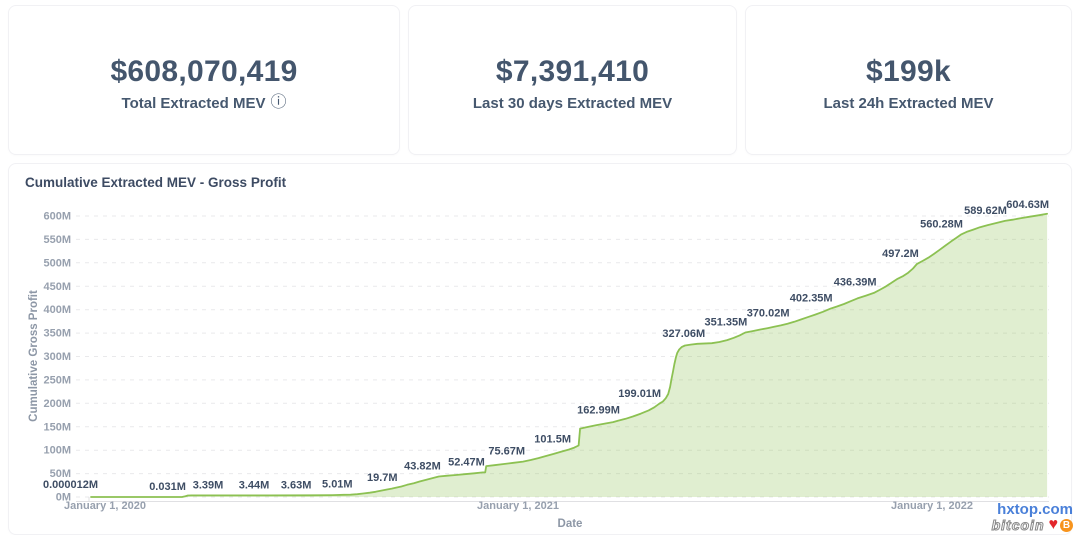 The image size is (1080, 535). What do you see at coordinates (57, 334) in the screenshot?
I see `y-tick-label: 350M` at bounding box center [57, 334].